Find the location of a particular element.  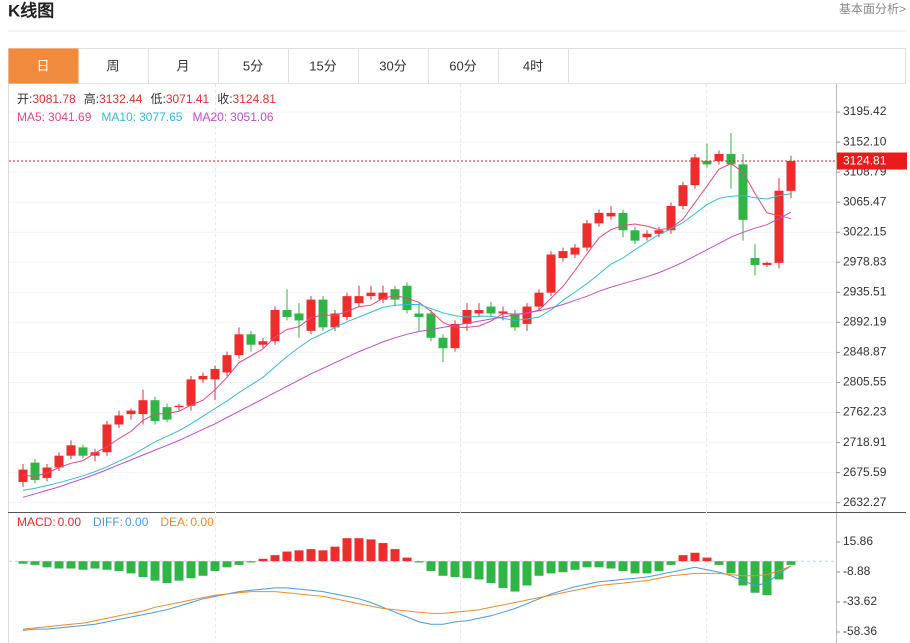

y-tick-label: 2848.87 is located at coordinates (865, 352).